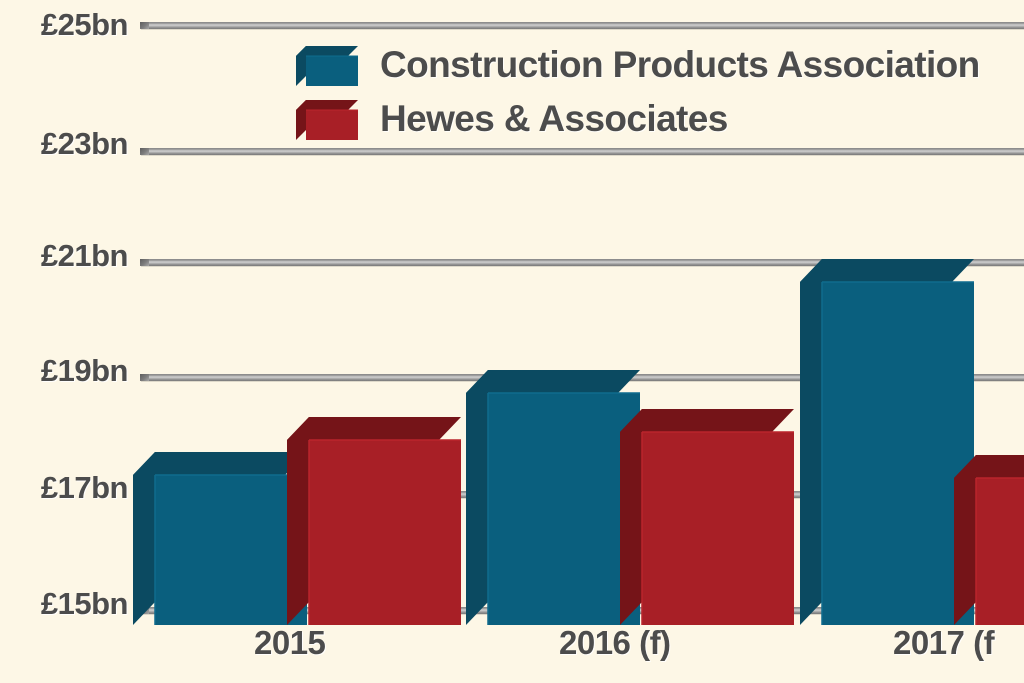 This screenshot has height=683, width=1024. What do you see at coordinates (553, 497) in the screenshot?
I see `bar-2016-construction-products-association` at bounding box center [553, 497].